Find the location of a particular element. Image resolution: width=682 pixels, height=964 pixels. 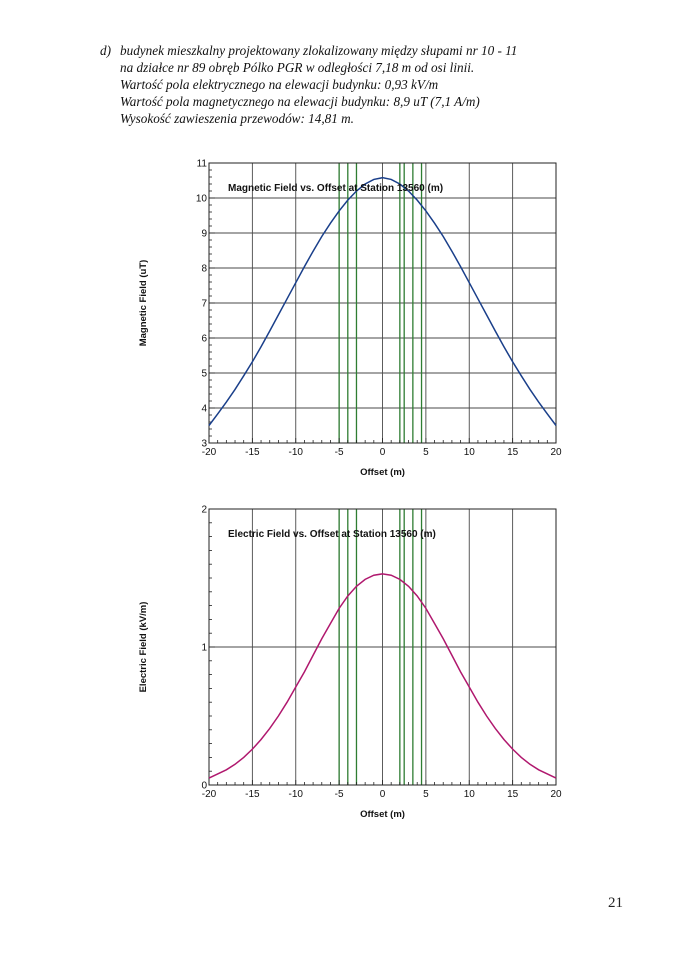

y-tick-label: 4 is located at coordinates (204, 409).